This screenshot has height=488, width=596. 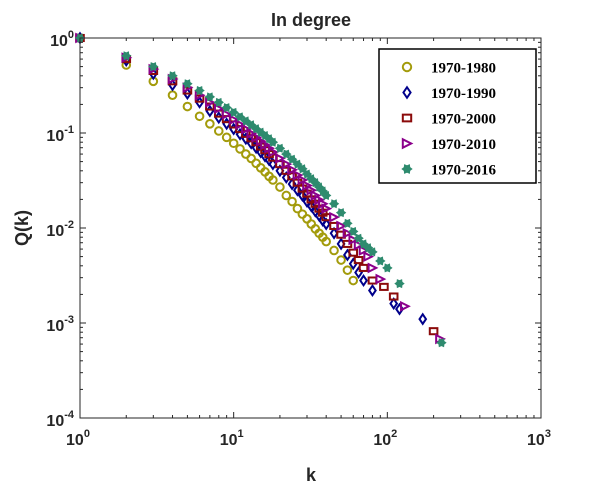 What do you see at coordinates (78, 438) in the screenshot?
I see `x-tick-label: 10⁰` at bounding box center [78, 438].